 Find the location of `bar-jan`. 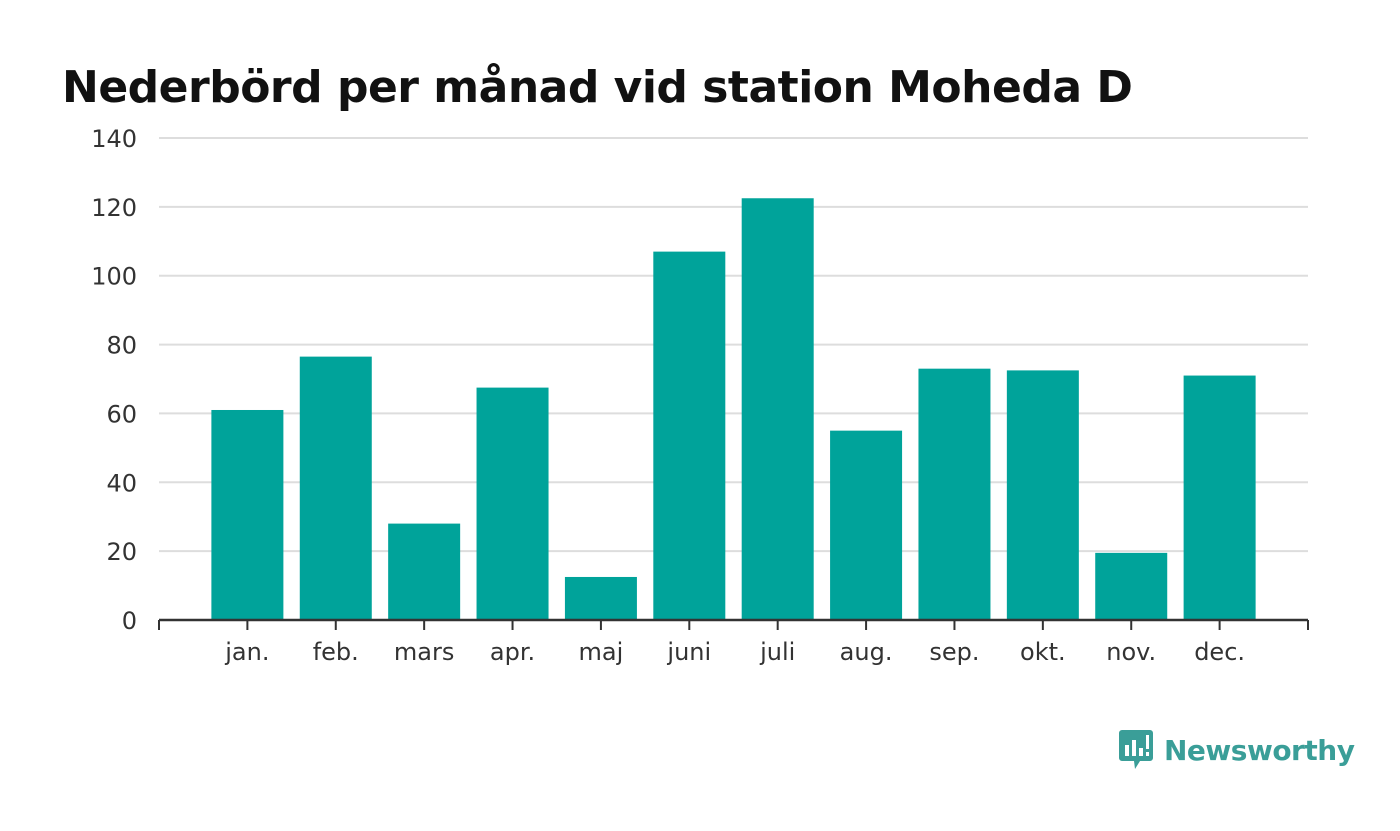

bar-jan is located at coordinates (247, 514).